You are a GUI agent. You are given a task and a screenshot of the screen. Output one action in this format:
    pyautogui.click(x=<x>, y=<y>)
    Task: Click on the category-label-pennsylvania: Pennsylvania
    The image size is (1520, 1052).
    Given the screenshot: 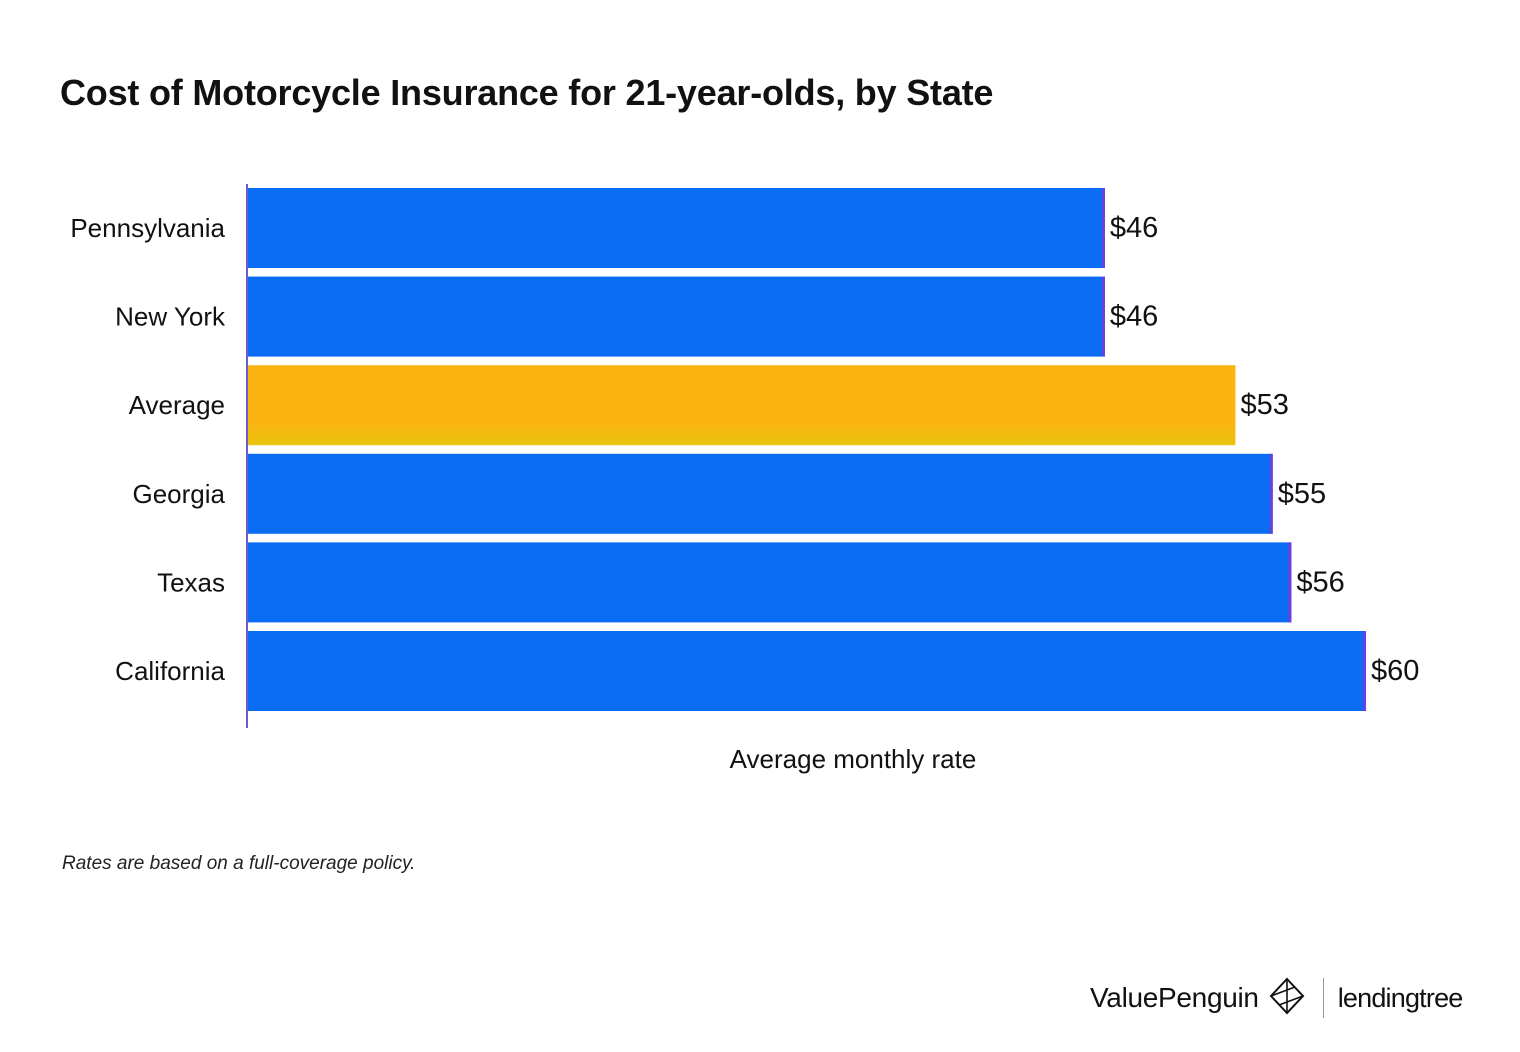 What is the action you would take?
    pyautogui.click(x=147, y=228)
    